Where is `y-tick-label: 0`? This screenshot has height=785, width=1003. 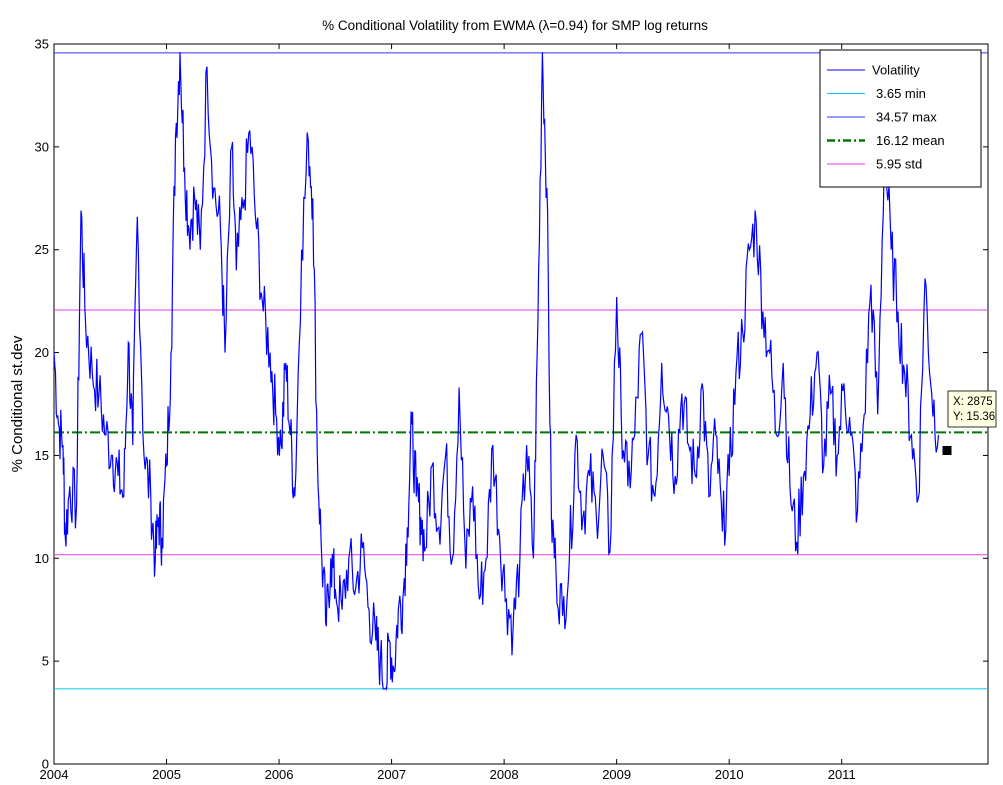 y-tick-label: 0 is located at coordinates (45, 764).